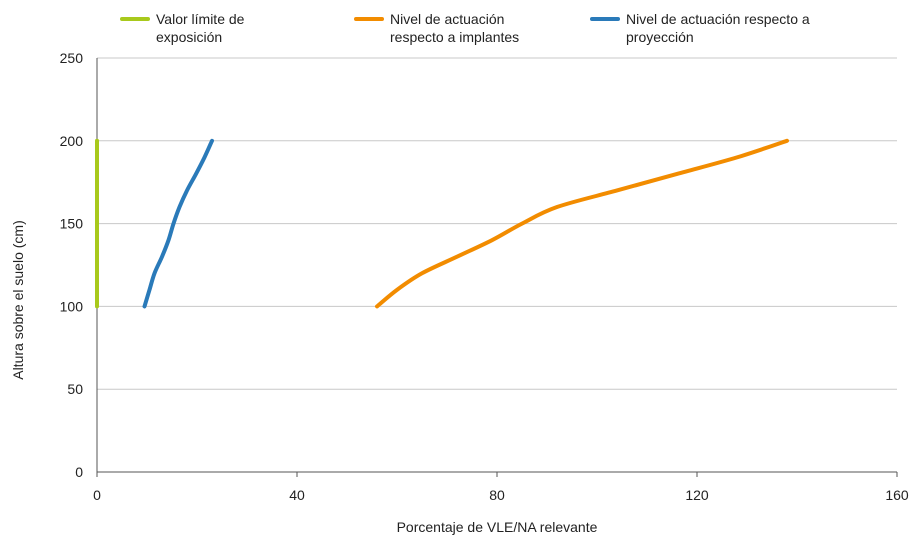 Image resolution: width=912 pixels, height=538 pixels. What do you see at coordinates (497, 495) in the screenshot?
I see `x-tick-label: 80` at bounding box center [497, 495].